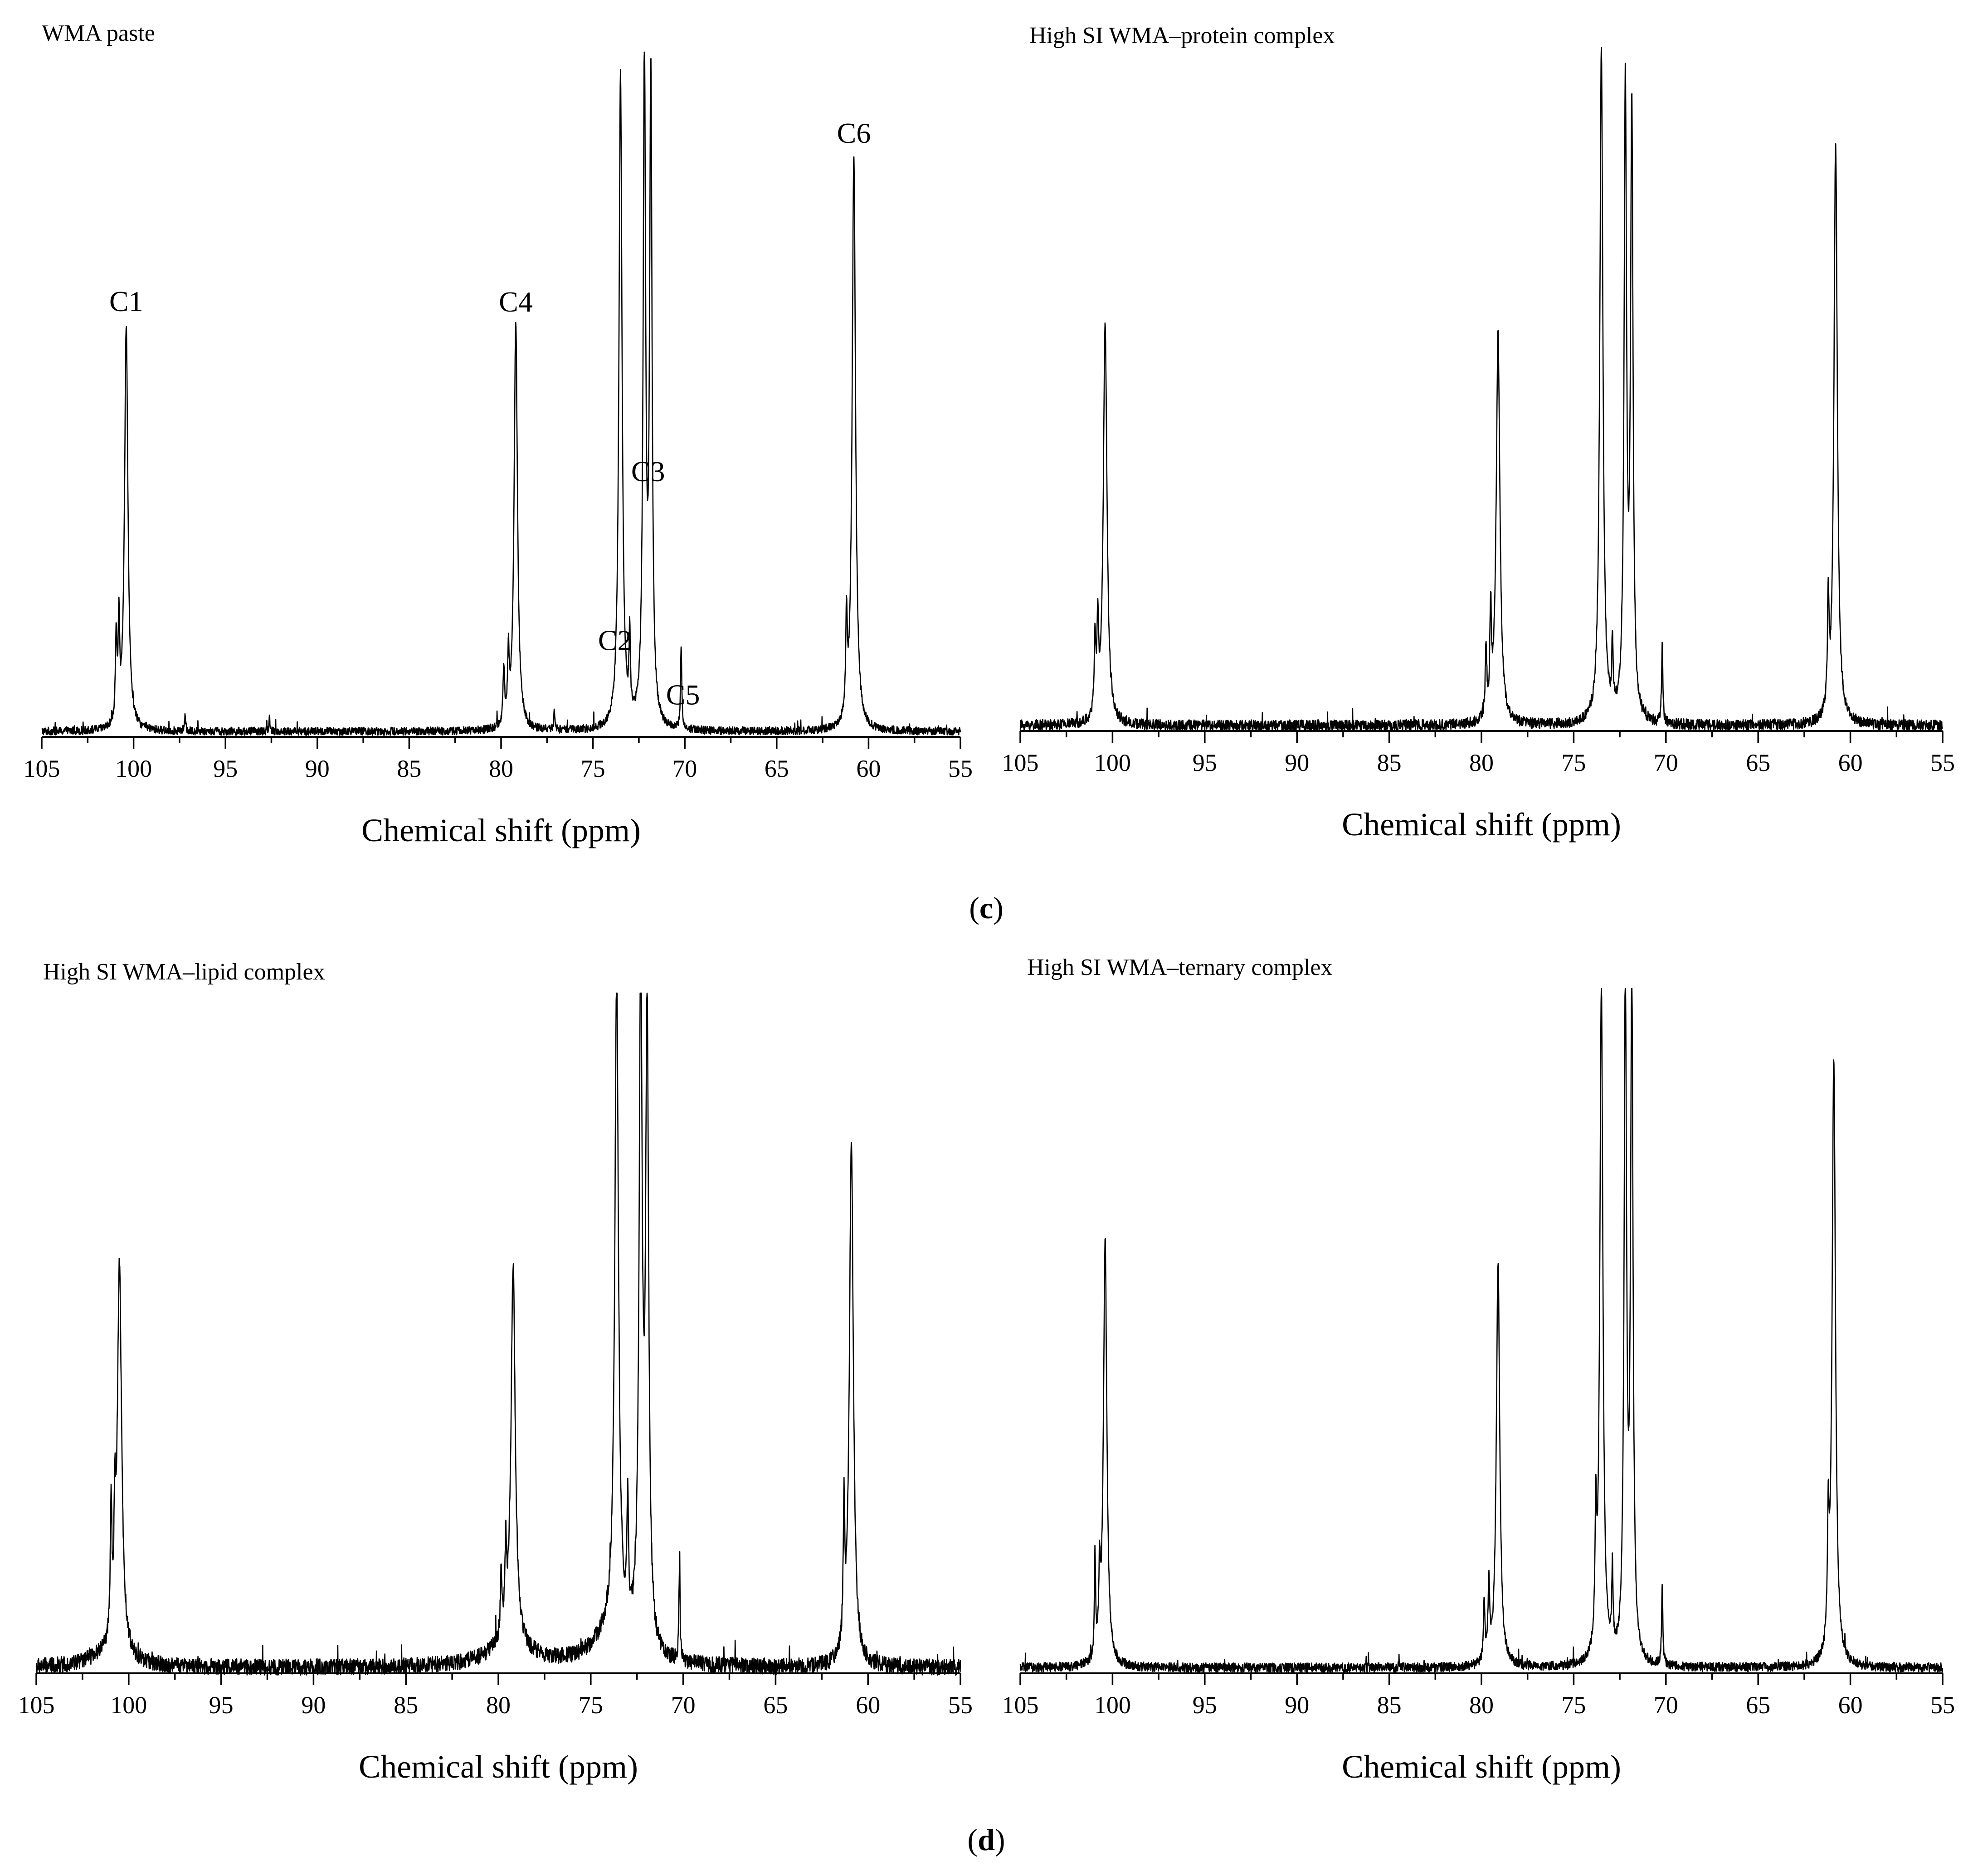 This screenshot has height=1876, width=1973. I want to click on peak-label-c6: C6, so click(854, 133).